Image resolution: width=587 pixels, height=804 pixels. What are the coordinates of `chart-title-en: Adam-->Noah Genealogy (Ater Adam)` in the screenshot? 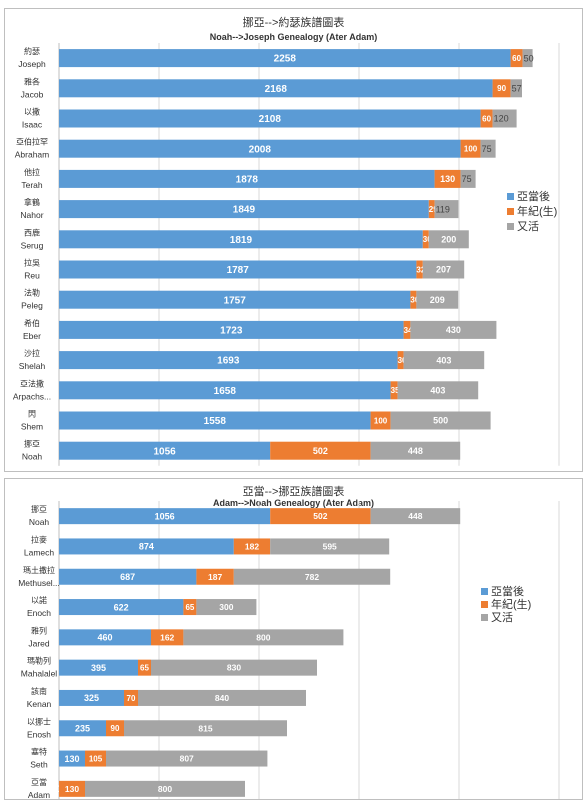 It's located at (293, 503).